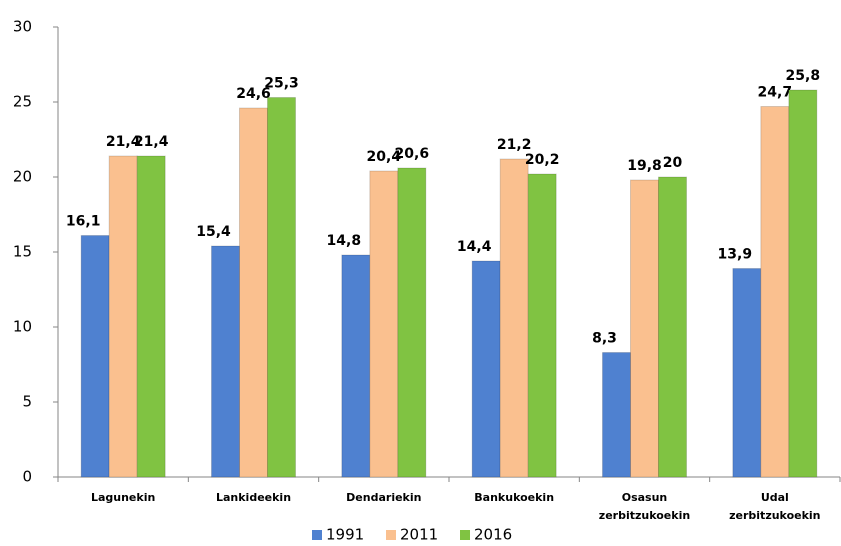 This screenshot has width=841, height=546. Describe the element at coordinates (474, 247) in the screenshot. I see `value-label: 14,4` at that location.